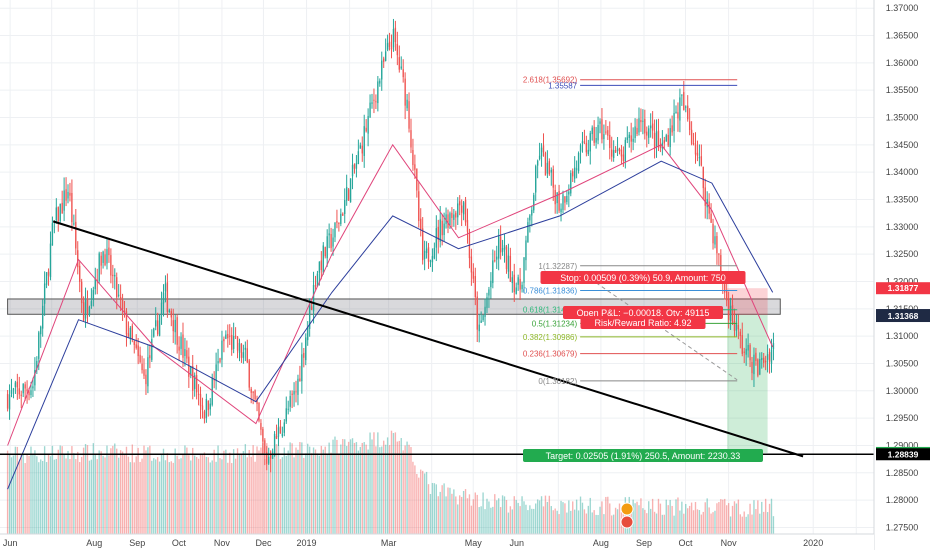  What do you see at coordinates (437, 542) in the screenshot?
I see `time-scale-panel` at bounding box center [437, 542].